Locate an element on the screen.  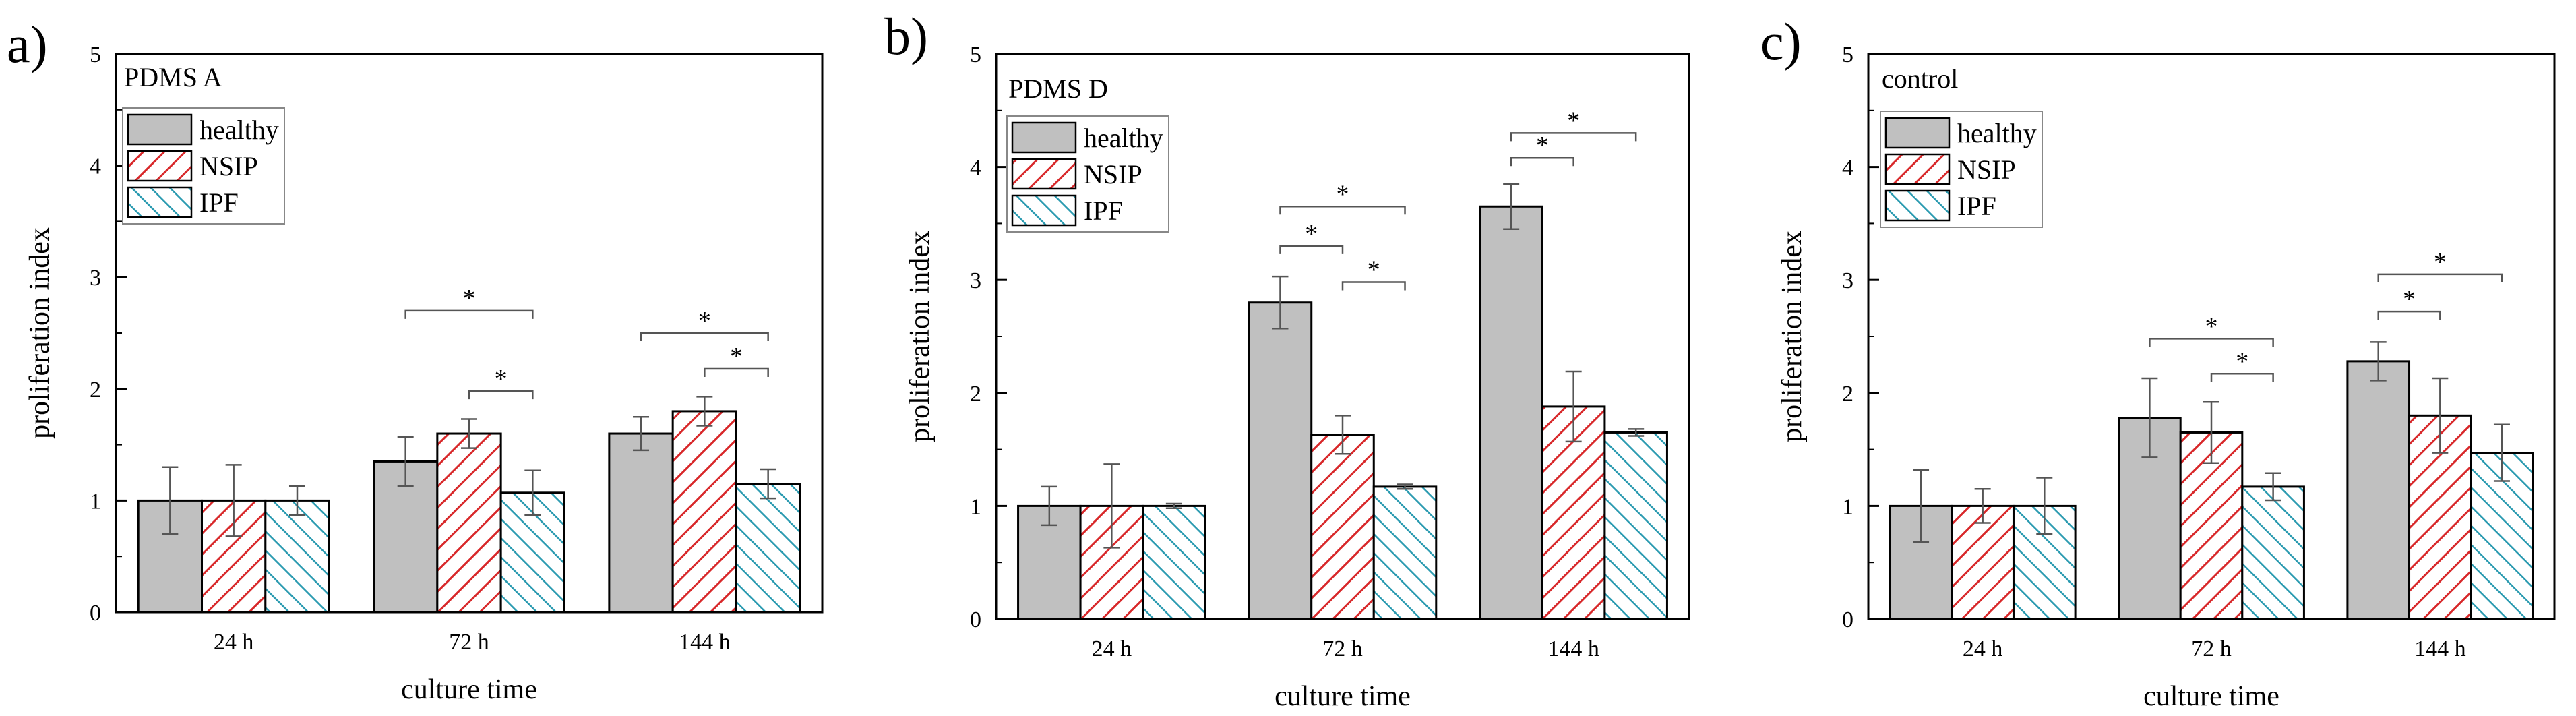
bar-ipf-144h is located at coordinates (1636, 526).